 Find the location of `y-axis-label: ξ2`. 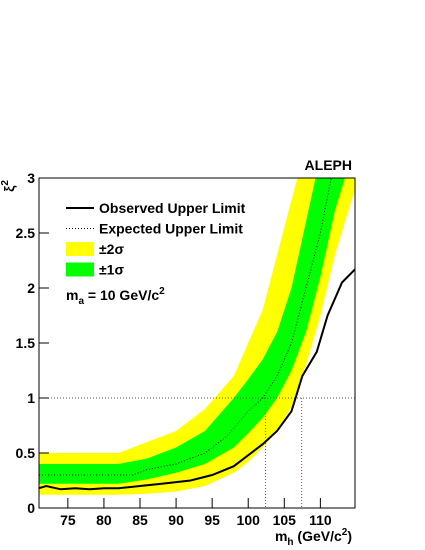

y-axis-label: ξ2 is located at coordinates (8, 186).